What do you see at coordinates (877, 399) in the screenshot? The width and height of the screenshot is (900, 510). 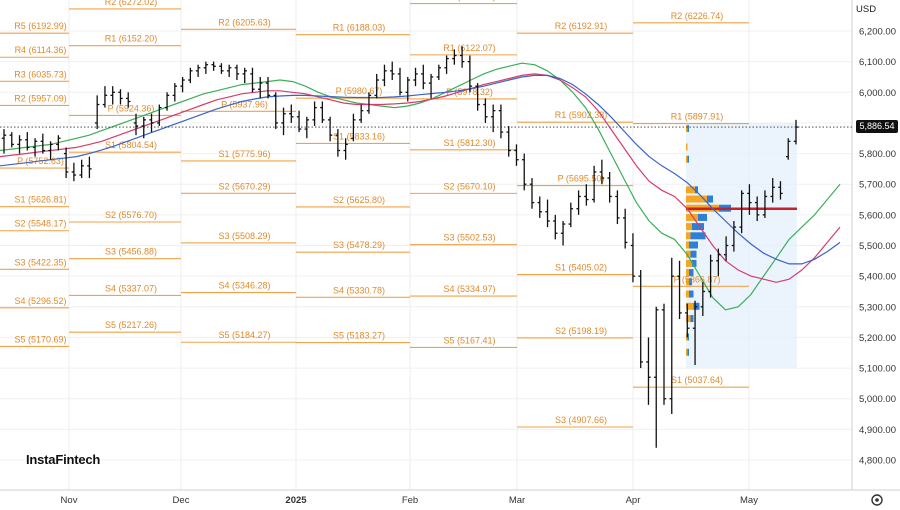 I see `y-tick-label: 5,000.00` at bounding box center [877, 399].